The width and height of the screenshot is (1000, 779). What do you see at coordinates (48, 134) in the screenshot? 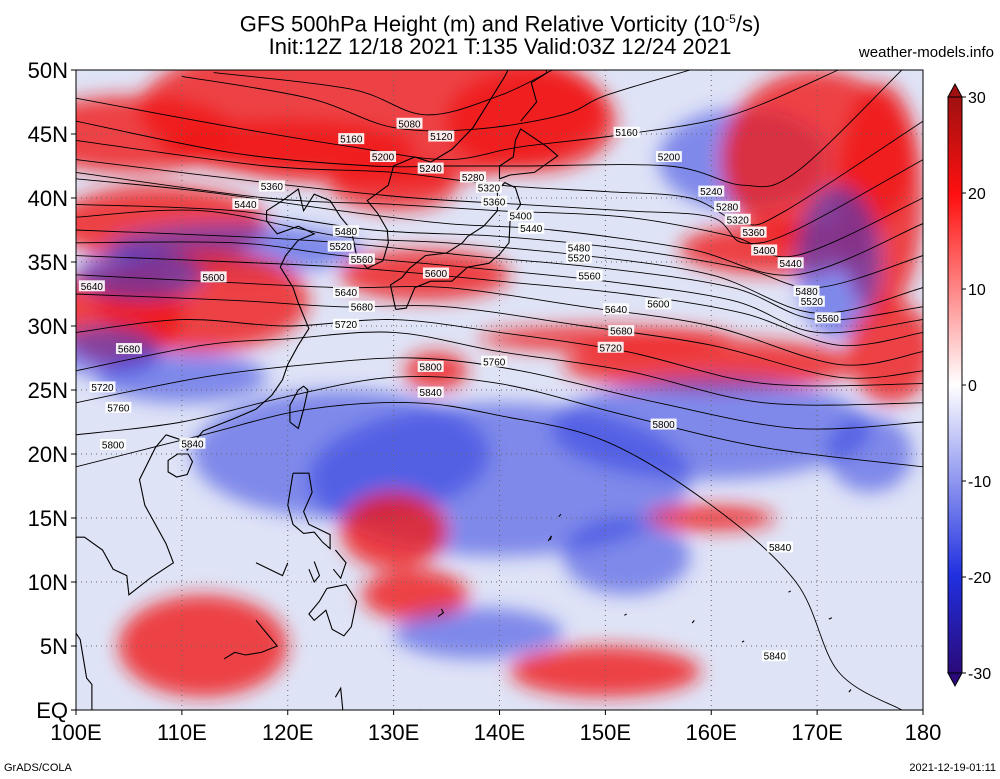
I see `lat-tick-label: 45N` at bounding box center [48, 134].